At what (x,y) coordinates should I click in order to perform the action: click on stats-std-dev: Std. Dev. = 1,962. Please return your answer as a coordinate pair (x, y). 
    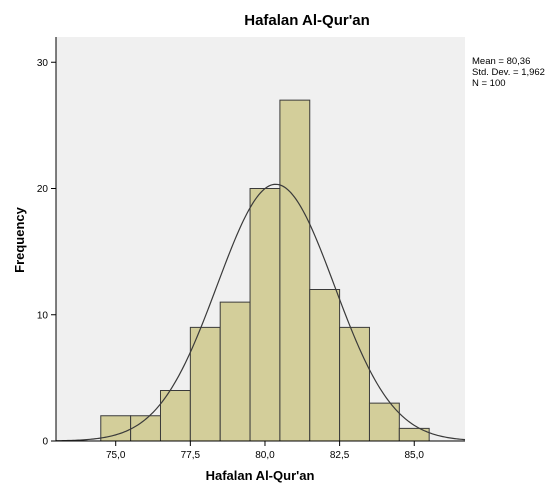
    Looking at the image, I should click on (508, 72).